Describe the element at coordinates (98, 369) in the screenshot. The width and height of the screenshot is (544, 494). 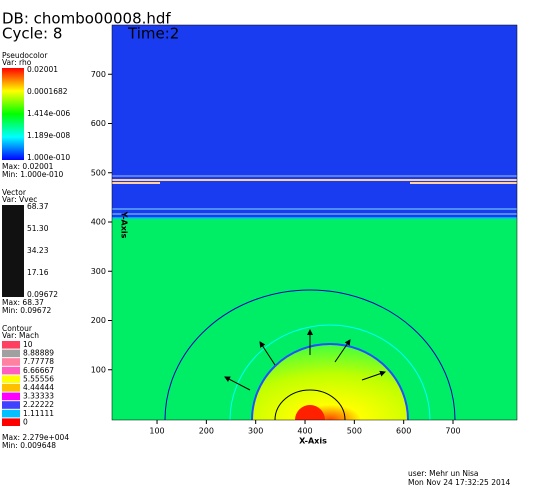
I see `y-tick-label: 100` at that location.